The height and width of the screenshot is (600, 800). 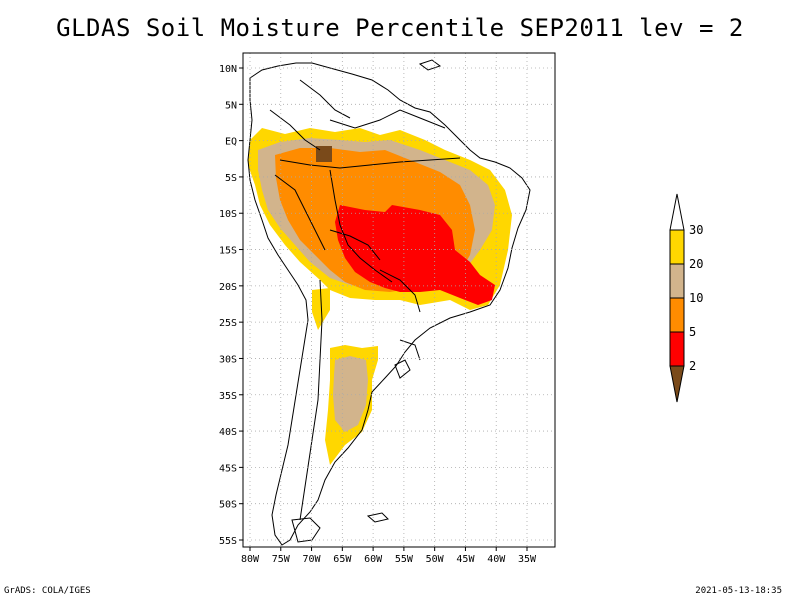 I want to click on lat-tick-label: 55S, so click(x=228, y=541).